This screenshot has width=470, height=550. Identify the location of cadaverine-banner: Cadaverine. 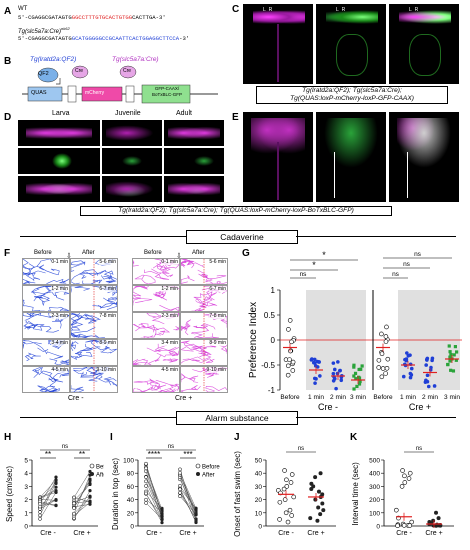
(242, 237).